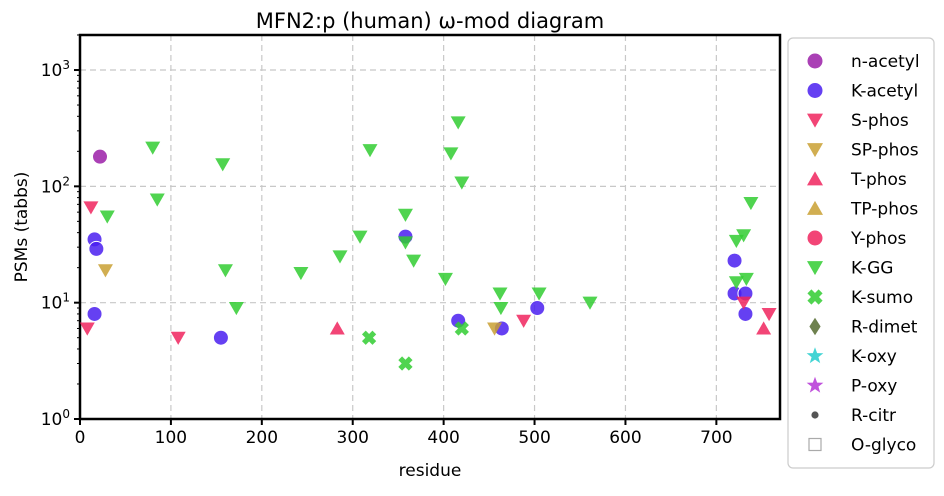 The width and height of the screenshot is (944, 496). Describe the element at coordinates (430, 21) in the screenshot. I see `chart-title: MFN2:p (human) ω-mod diagram` at that location.